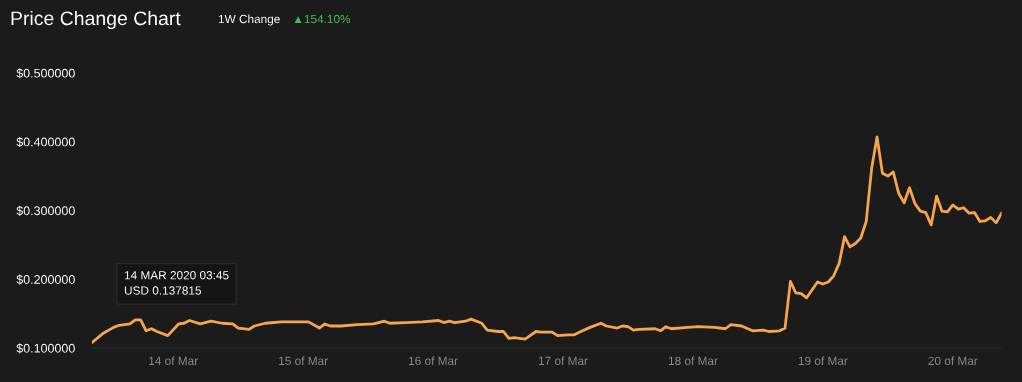  I want to click on x-tick-label: 15 of Mar, so click(303, 361).